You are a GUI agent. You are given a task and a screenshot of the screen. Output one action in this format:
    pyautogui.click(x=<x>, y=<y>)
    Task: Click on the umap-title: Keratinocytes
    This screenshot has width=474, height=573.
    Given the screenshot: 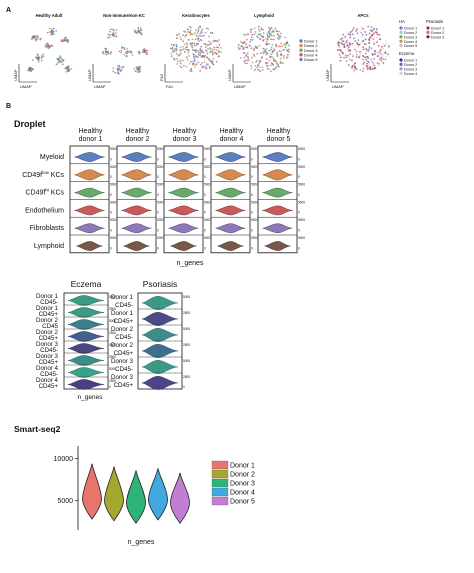 What is the action you would take?
    pyautogui.click(x=196, y=15)
    